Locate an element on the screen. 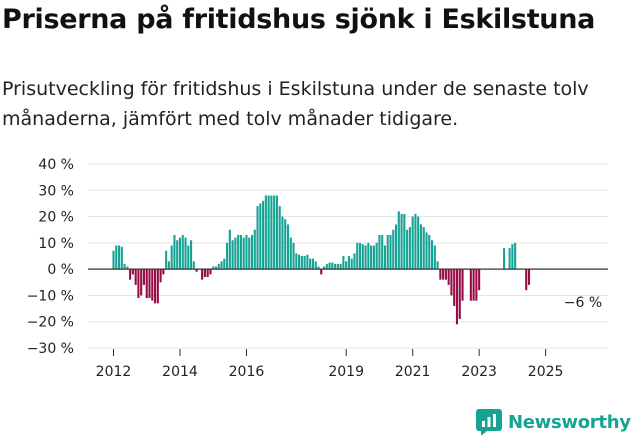  y-tick-label: −20 % is located at coordinates (50, 323).